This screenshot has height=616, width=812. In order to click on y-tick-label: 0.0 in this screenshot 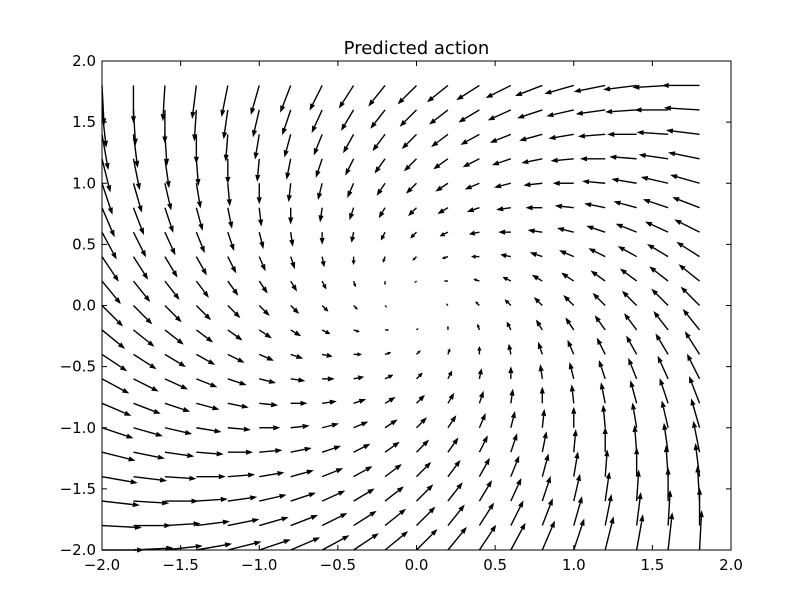, I will do `click(84, 306)`.